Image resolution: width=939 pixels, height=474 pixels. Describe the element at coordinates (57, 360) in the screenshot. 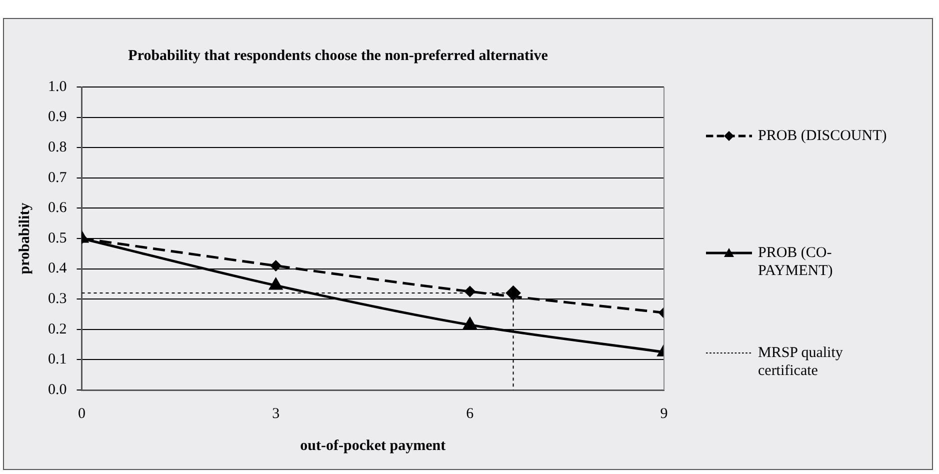

I see `y-tick-label: 0.1` at that location.